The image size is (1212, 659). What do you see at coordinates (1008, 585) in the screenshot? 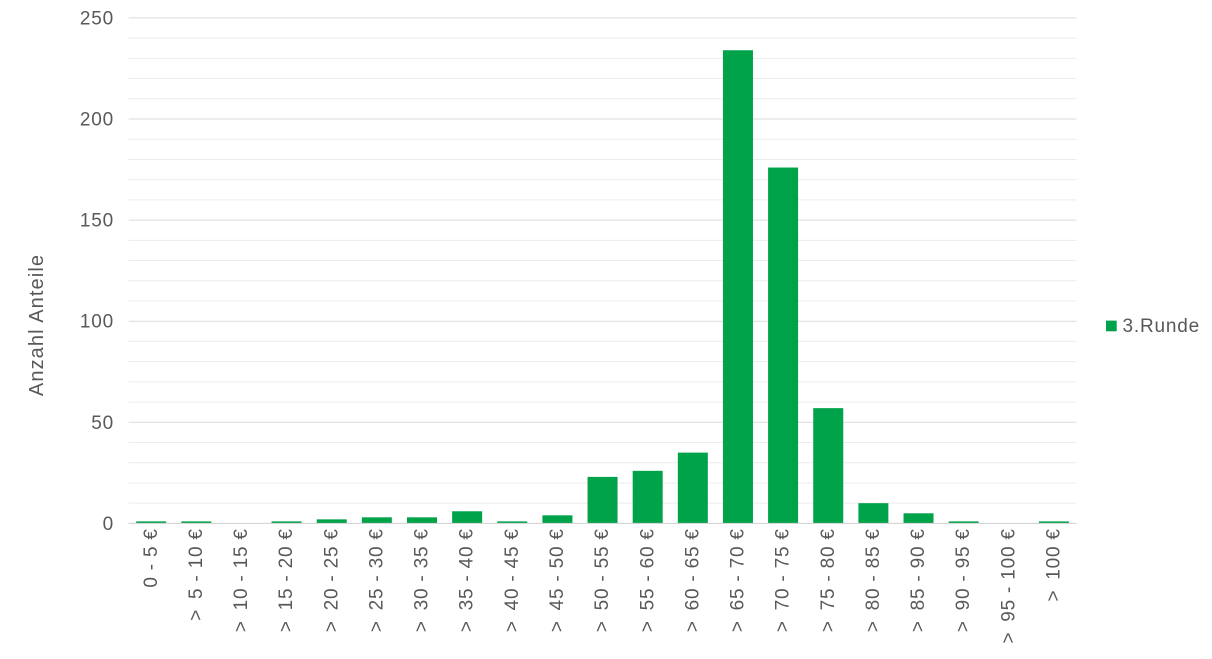
I see `svg-text: > 95 - 100 €` at bounding box center [1008, 585].